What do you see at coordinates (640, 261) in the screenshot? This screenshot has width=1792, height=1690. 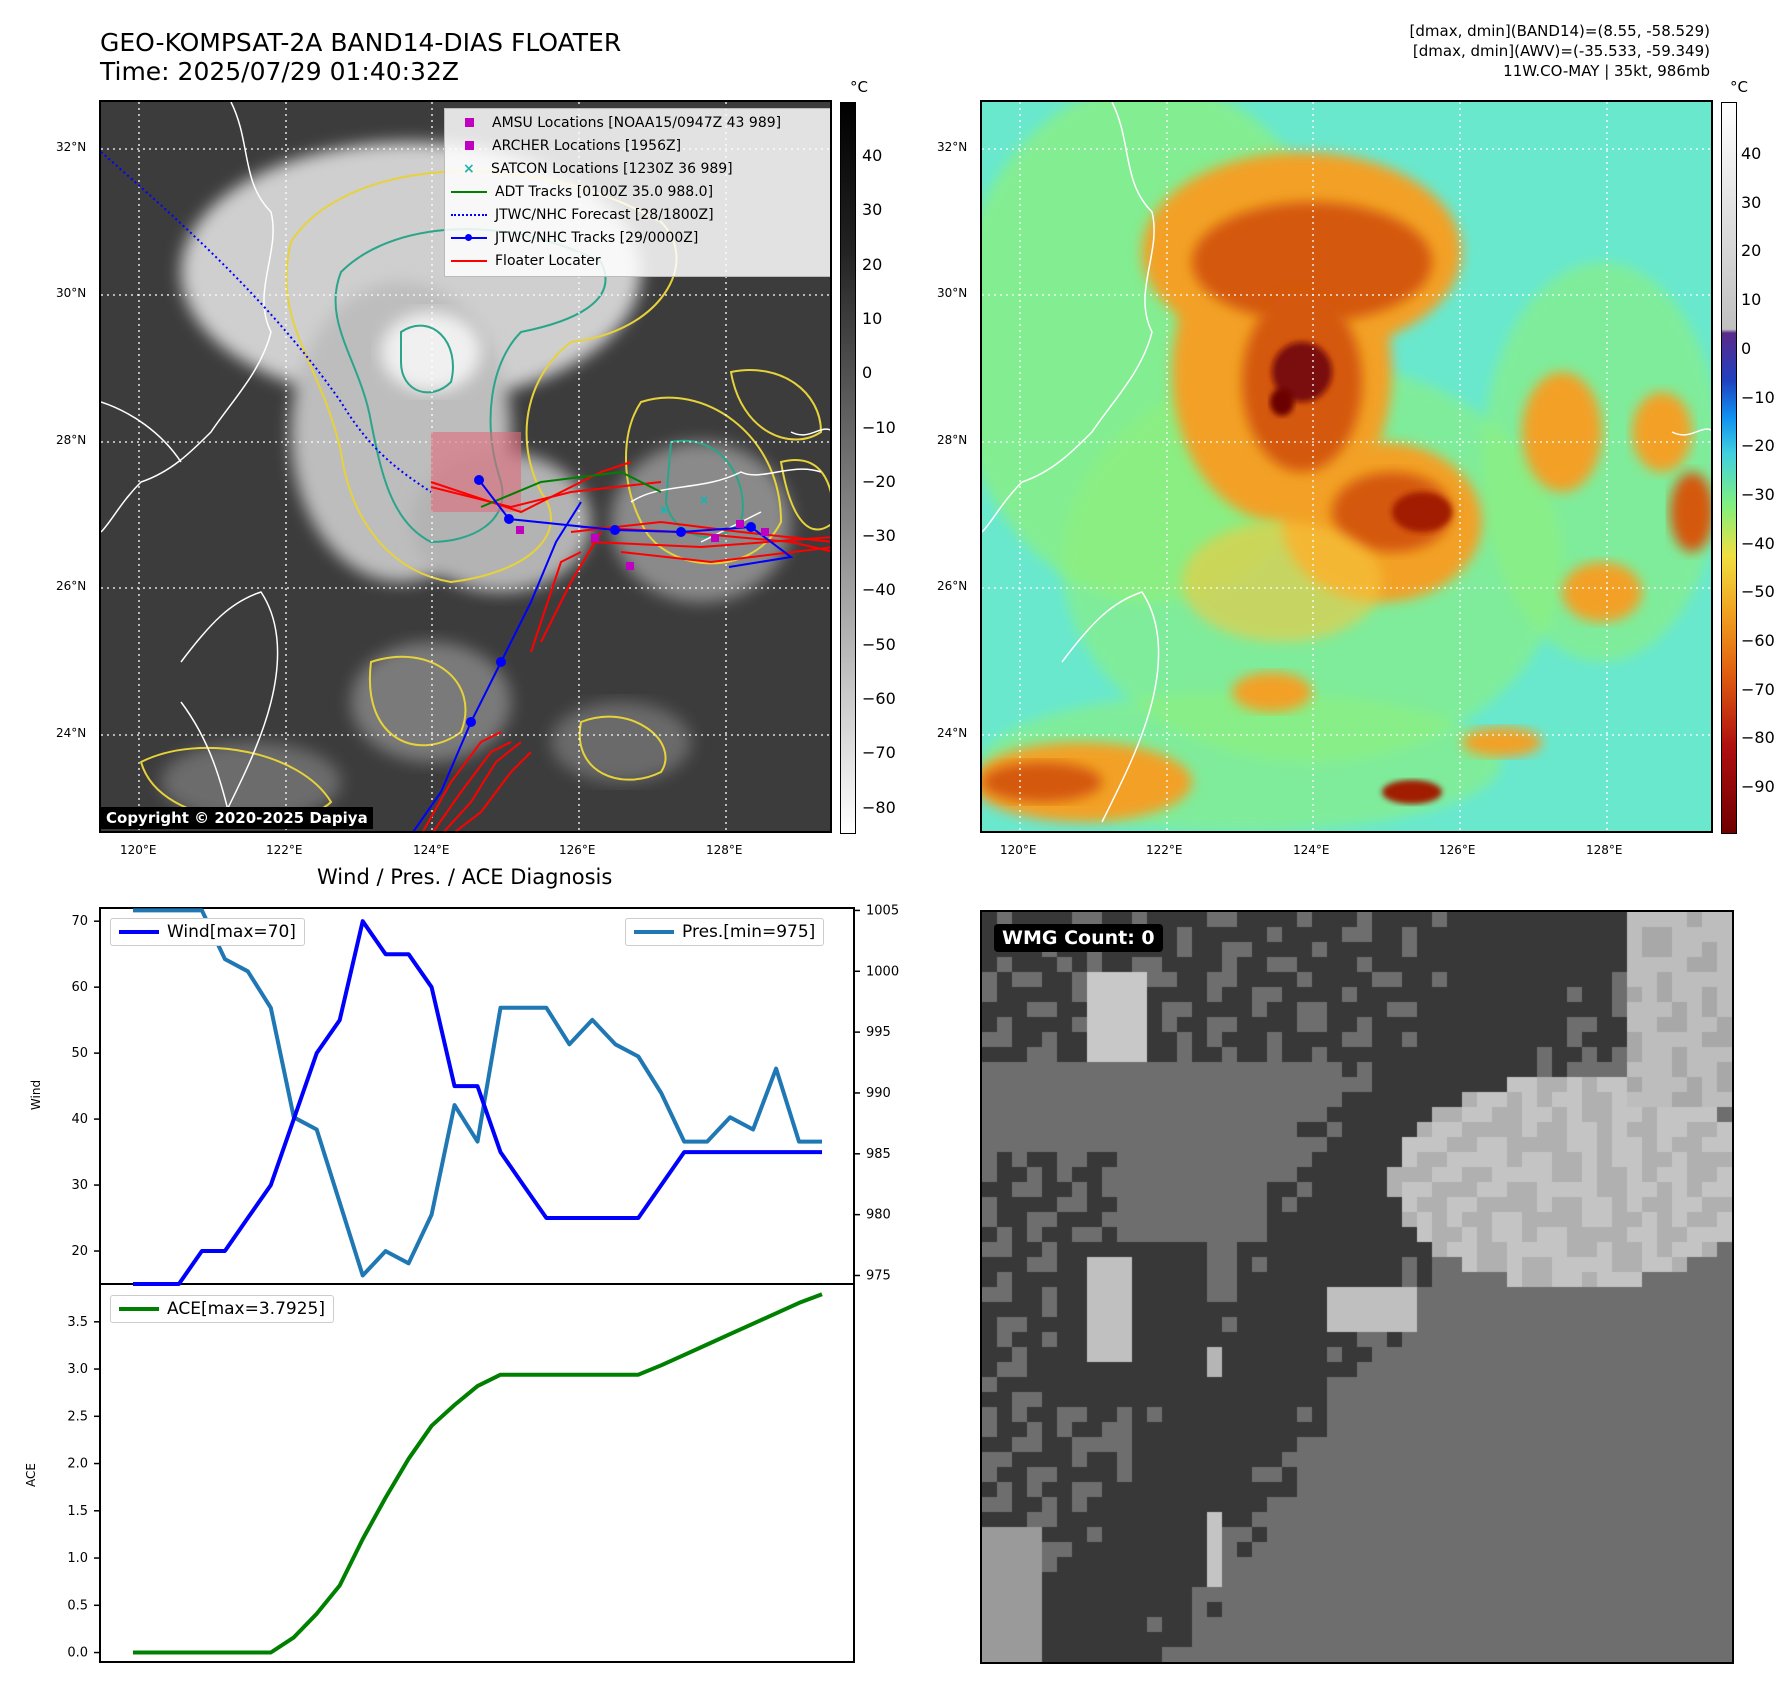 I see `legend-floater: Floater Locater` at bounding box center [640, 261].